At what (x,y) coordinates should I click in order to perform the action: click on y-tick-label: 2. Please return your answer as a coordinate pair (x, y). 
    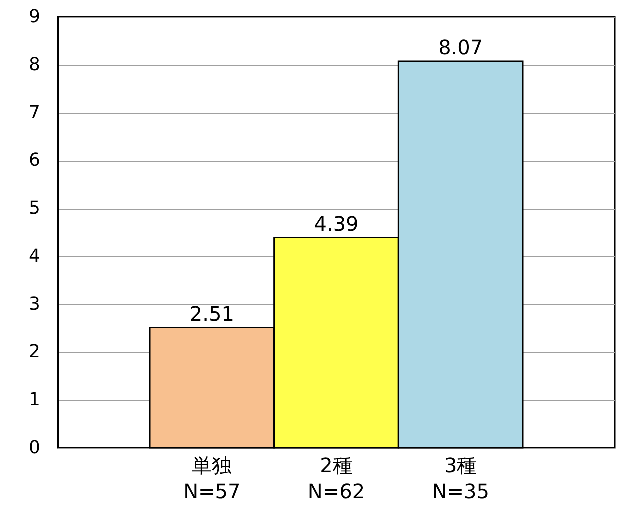
    Looking at the image, I should click on (34, 352).